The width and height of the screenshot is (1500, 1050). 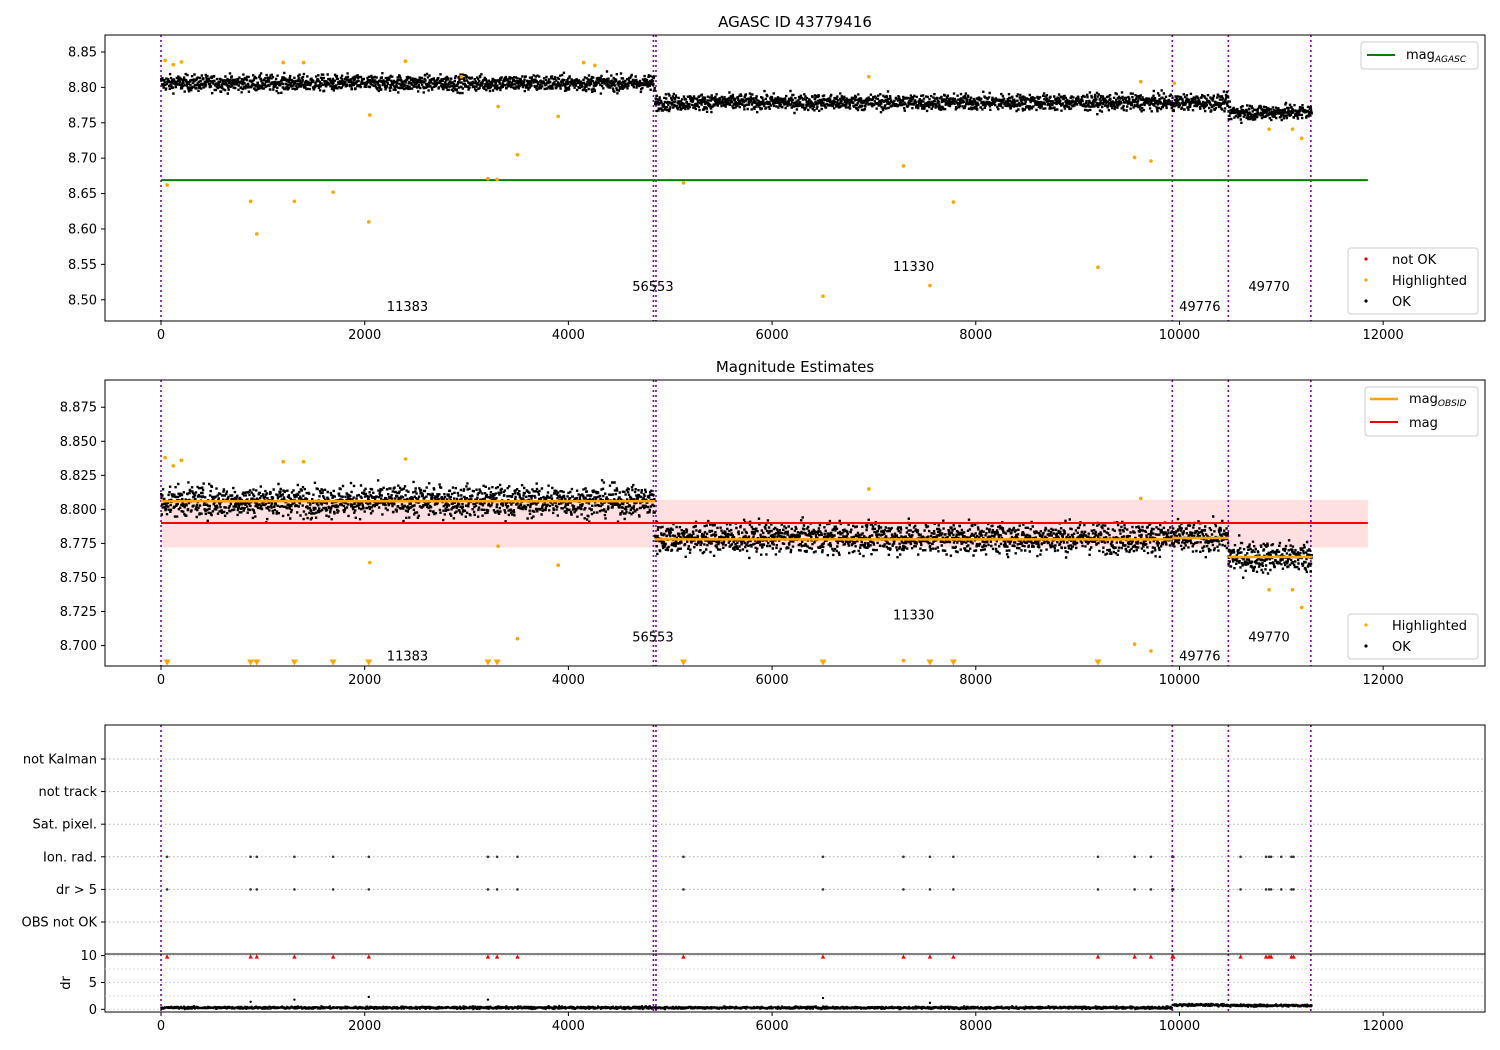 I want to click on panel-agasc-title: AGASC ID 43779416, so click(x=795, y=22).